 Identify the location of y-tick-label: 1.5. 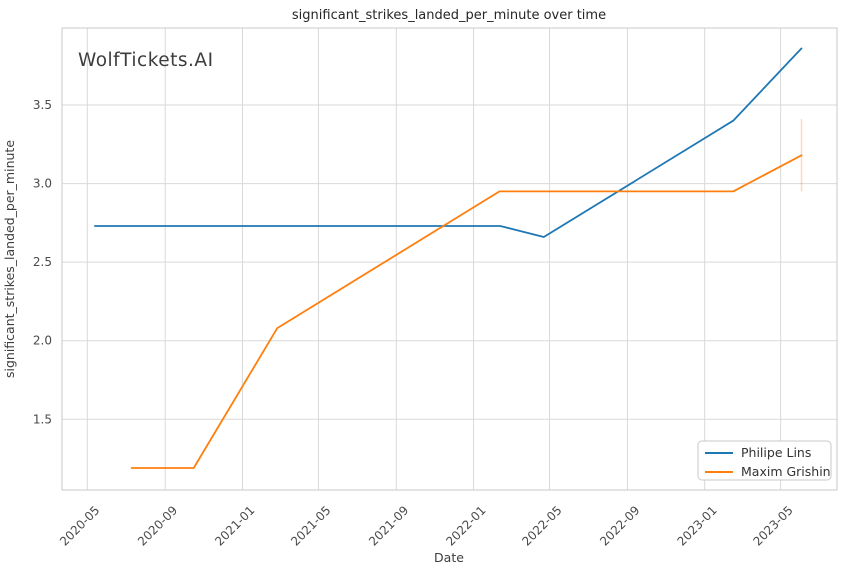
(42, 419).